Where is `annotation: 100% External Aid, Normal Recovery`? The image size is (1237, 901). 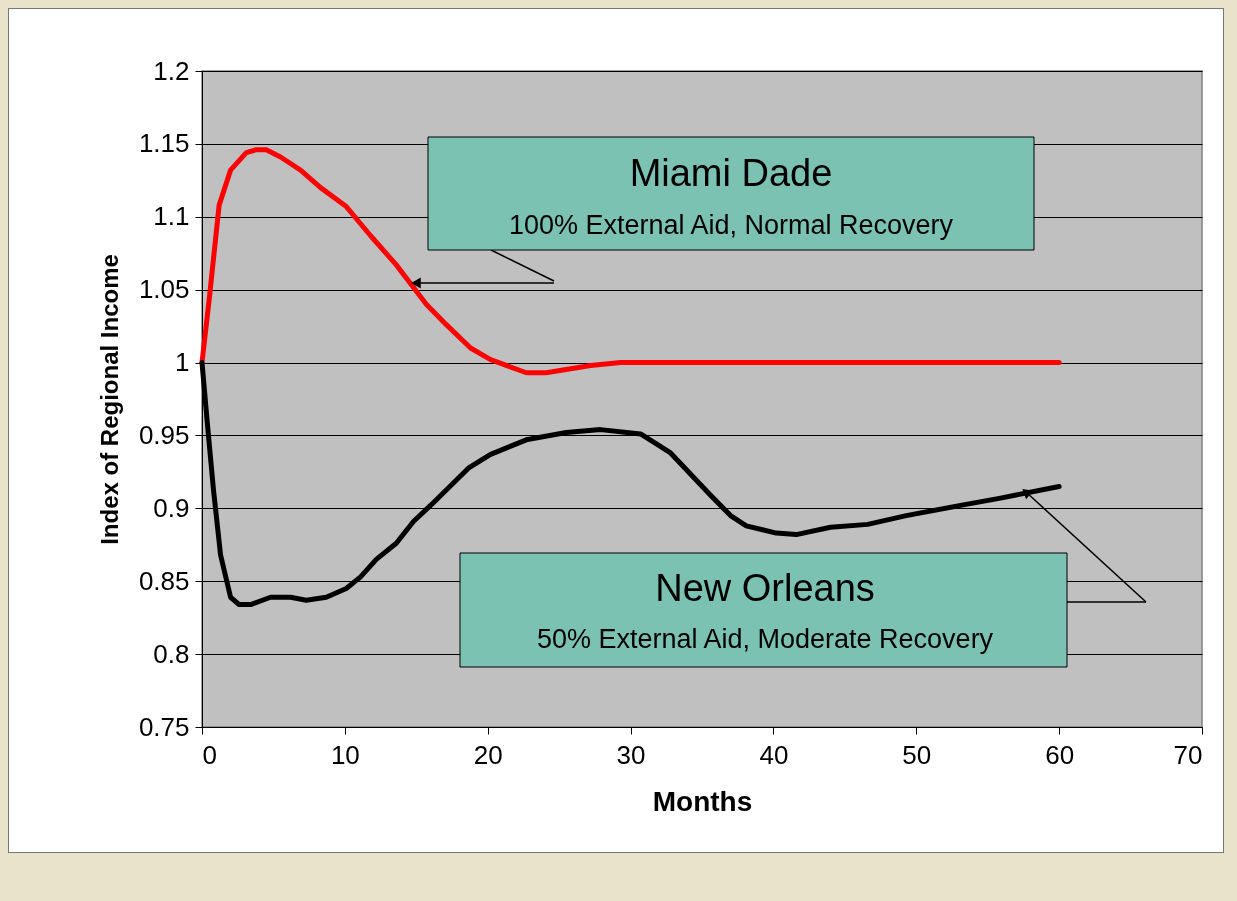
annotation: 100% External Aid, Normal Recovery is located at coordinates (731, 225).